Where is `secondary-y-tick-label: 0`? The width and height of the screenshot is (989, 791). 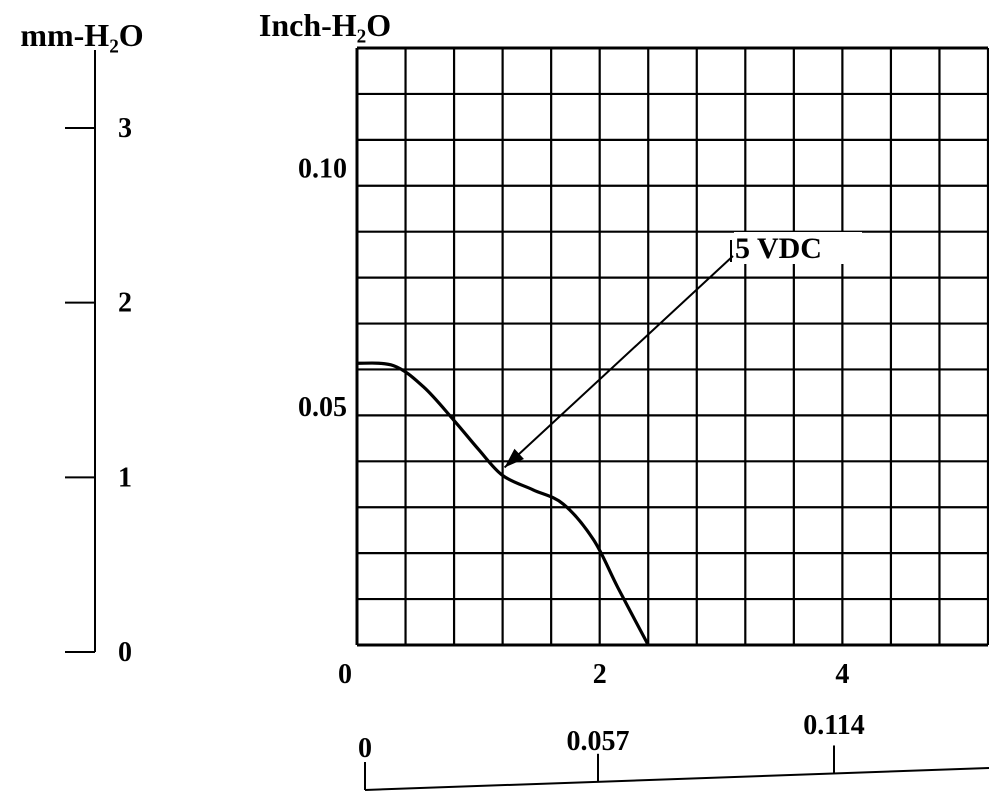
secondary-y-tick-label: 0 is located at coordinates (125, 652).